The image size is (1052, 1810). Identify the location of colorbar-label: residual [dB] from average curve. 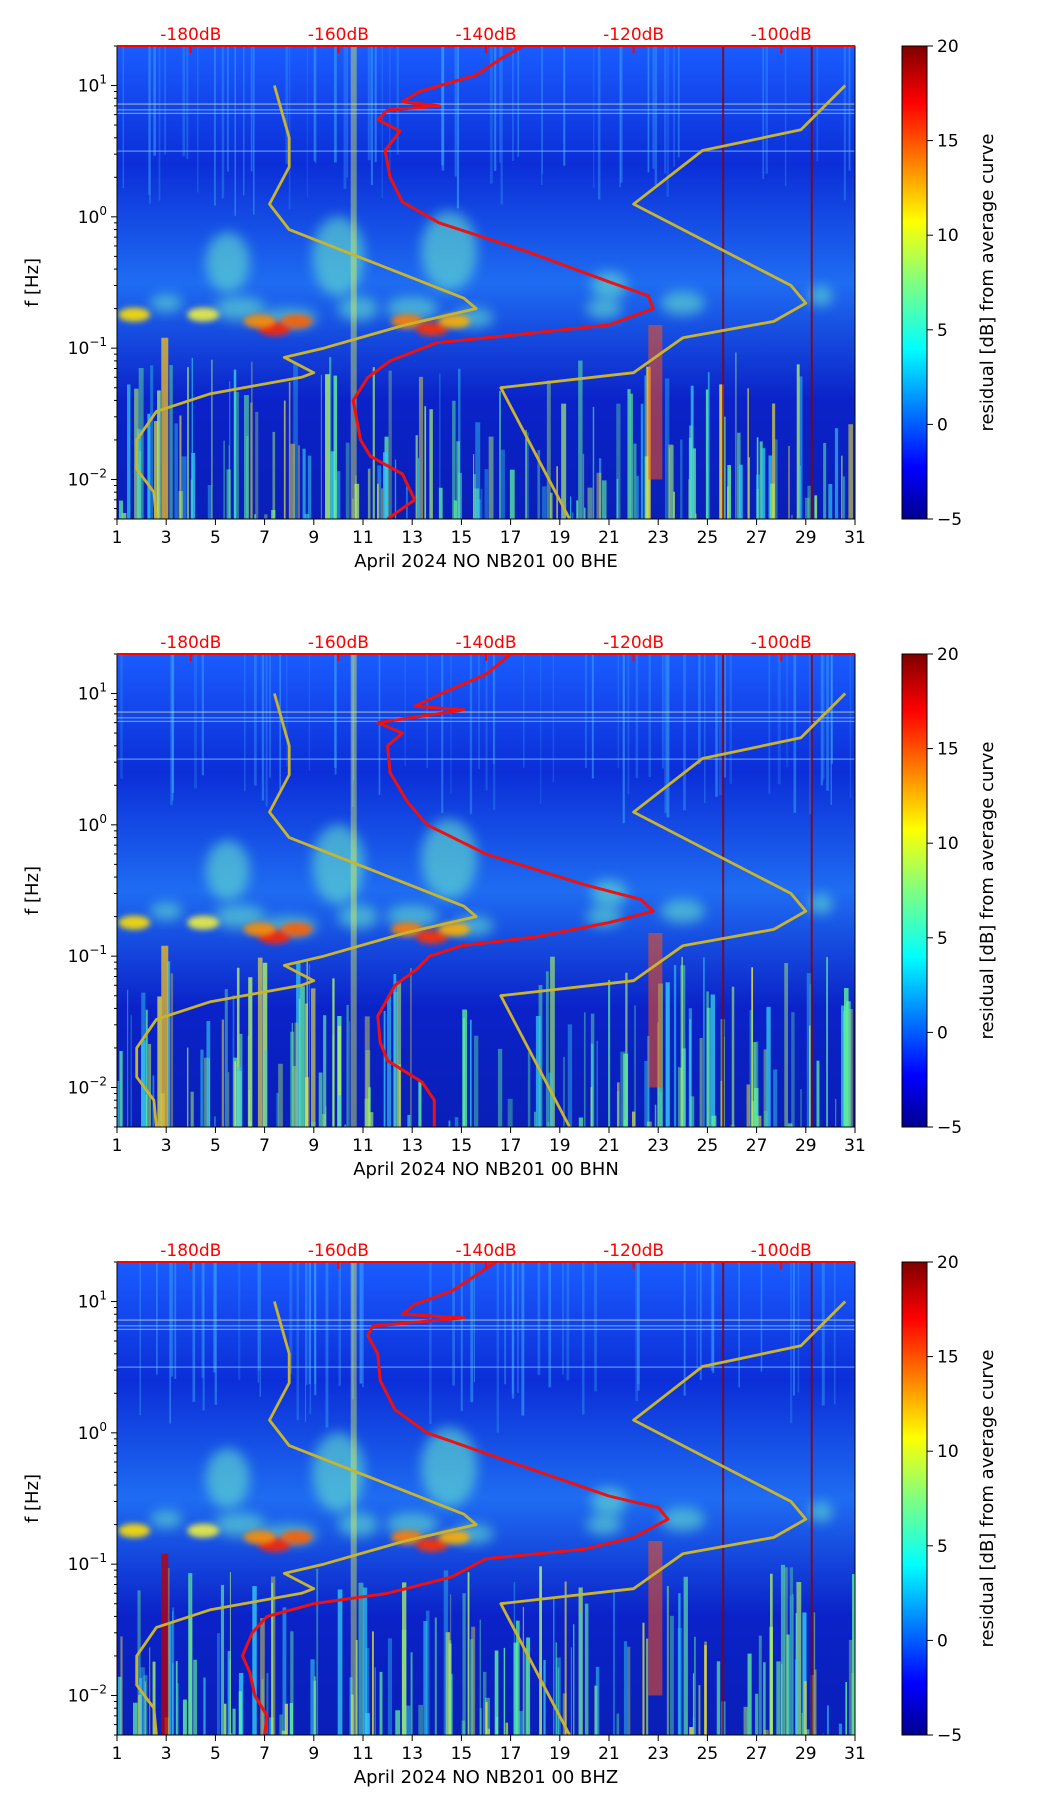
(987, 890).